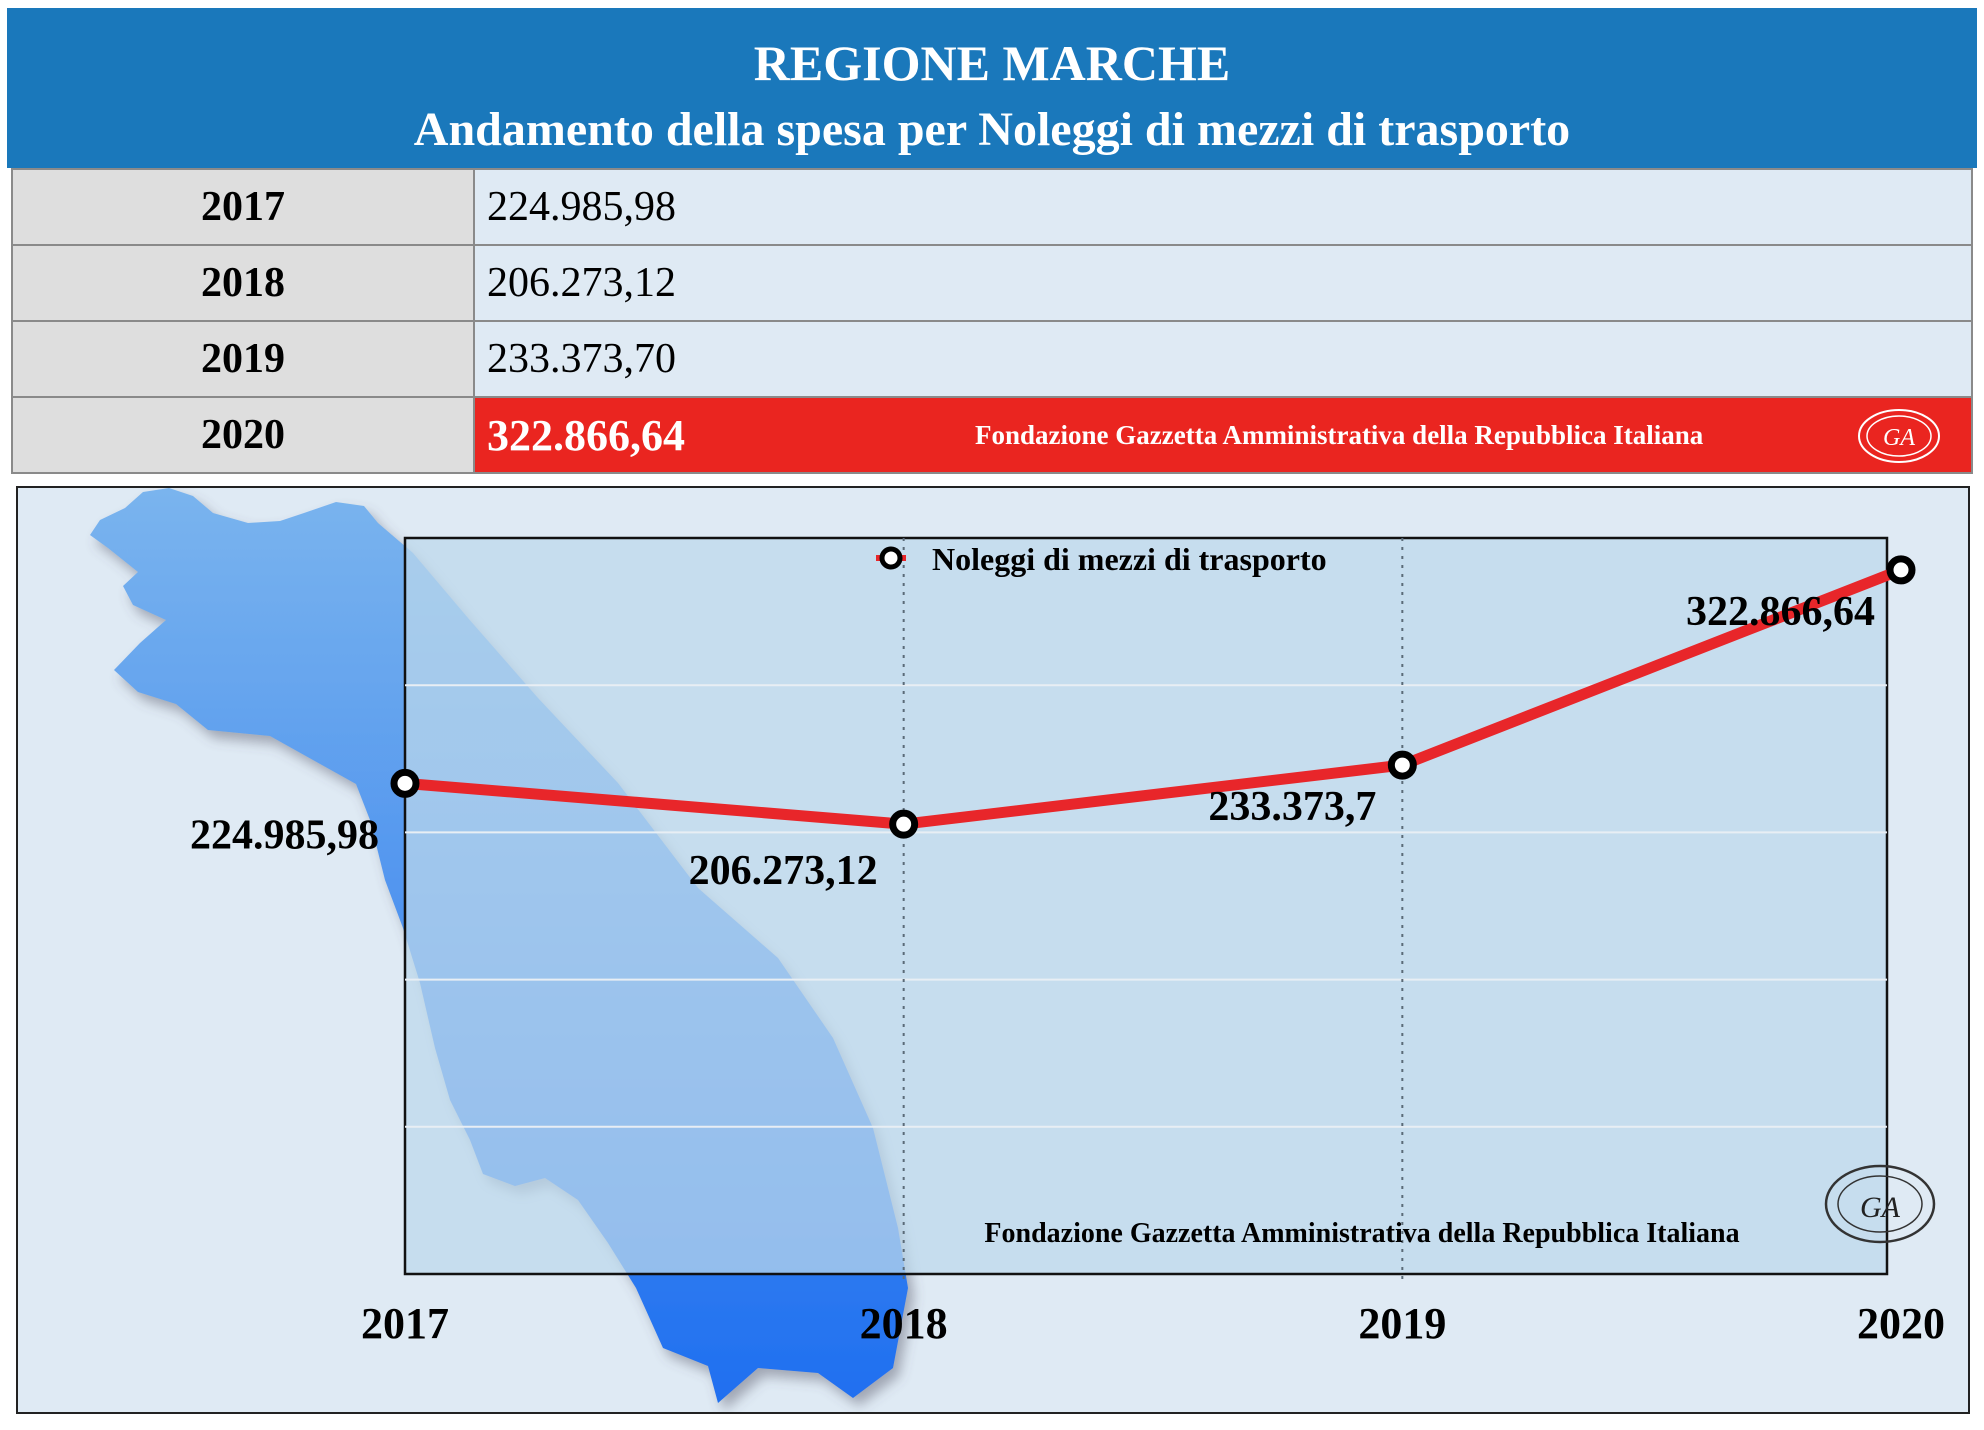  I want to click on table-row: 2018 206.273,12, so click(992, 283).